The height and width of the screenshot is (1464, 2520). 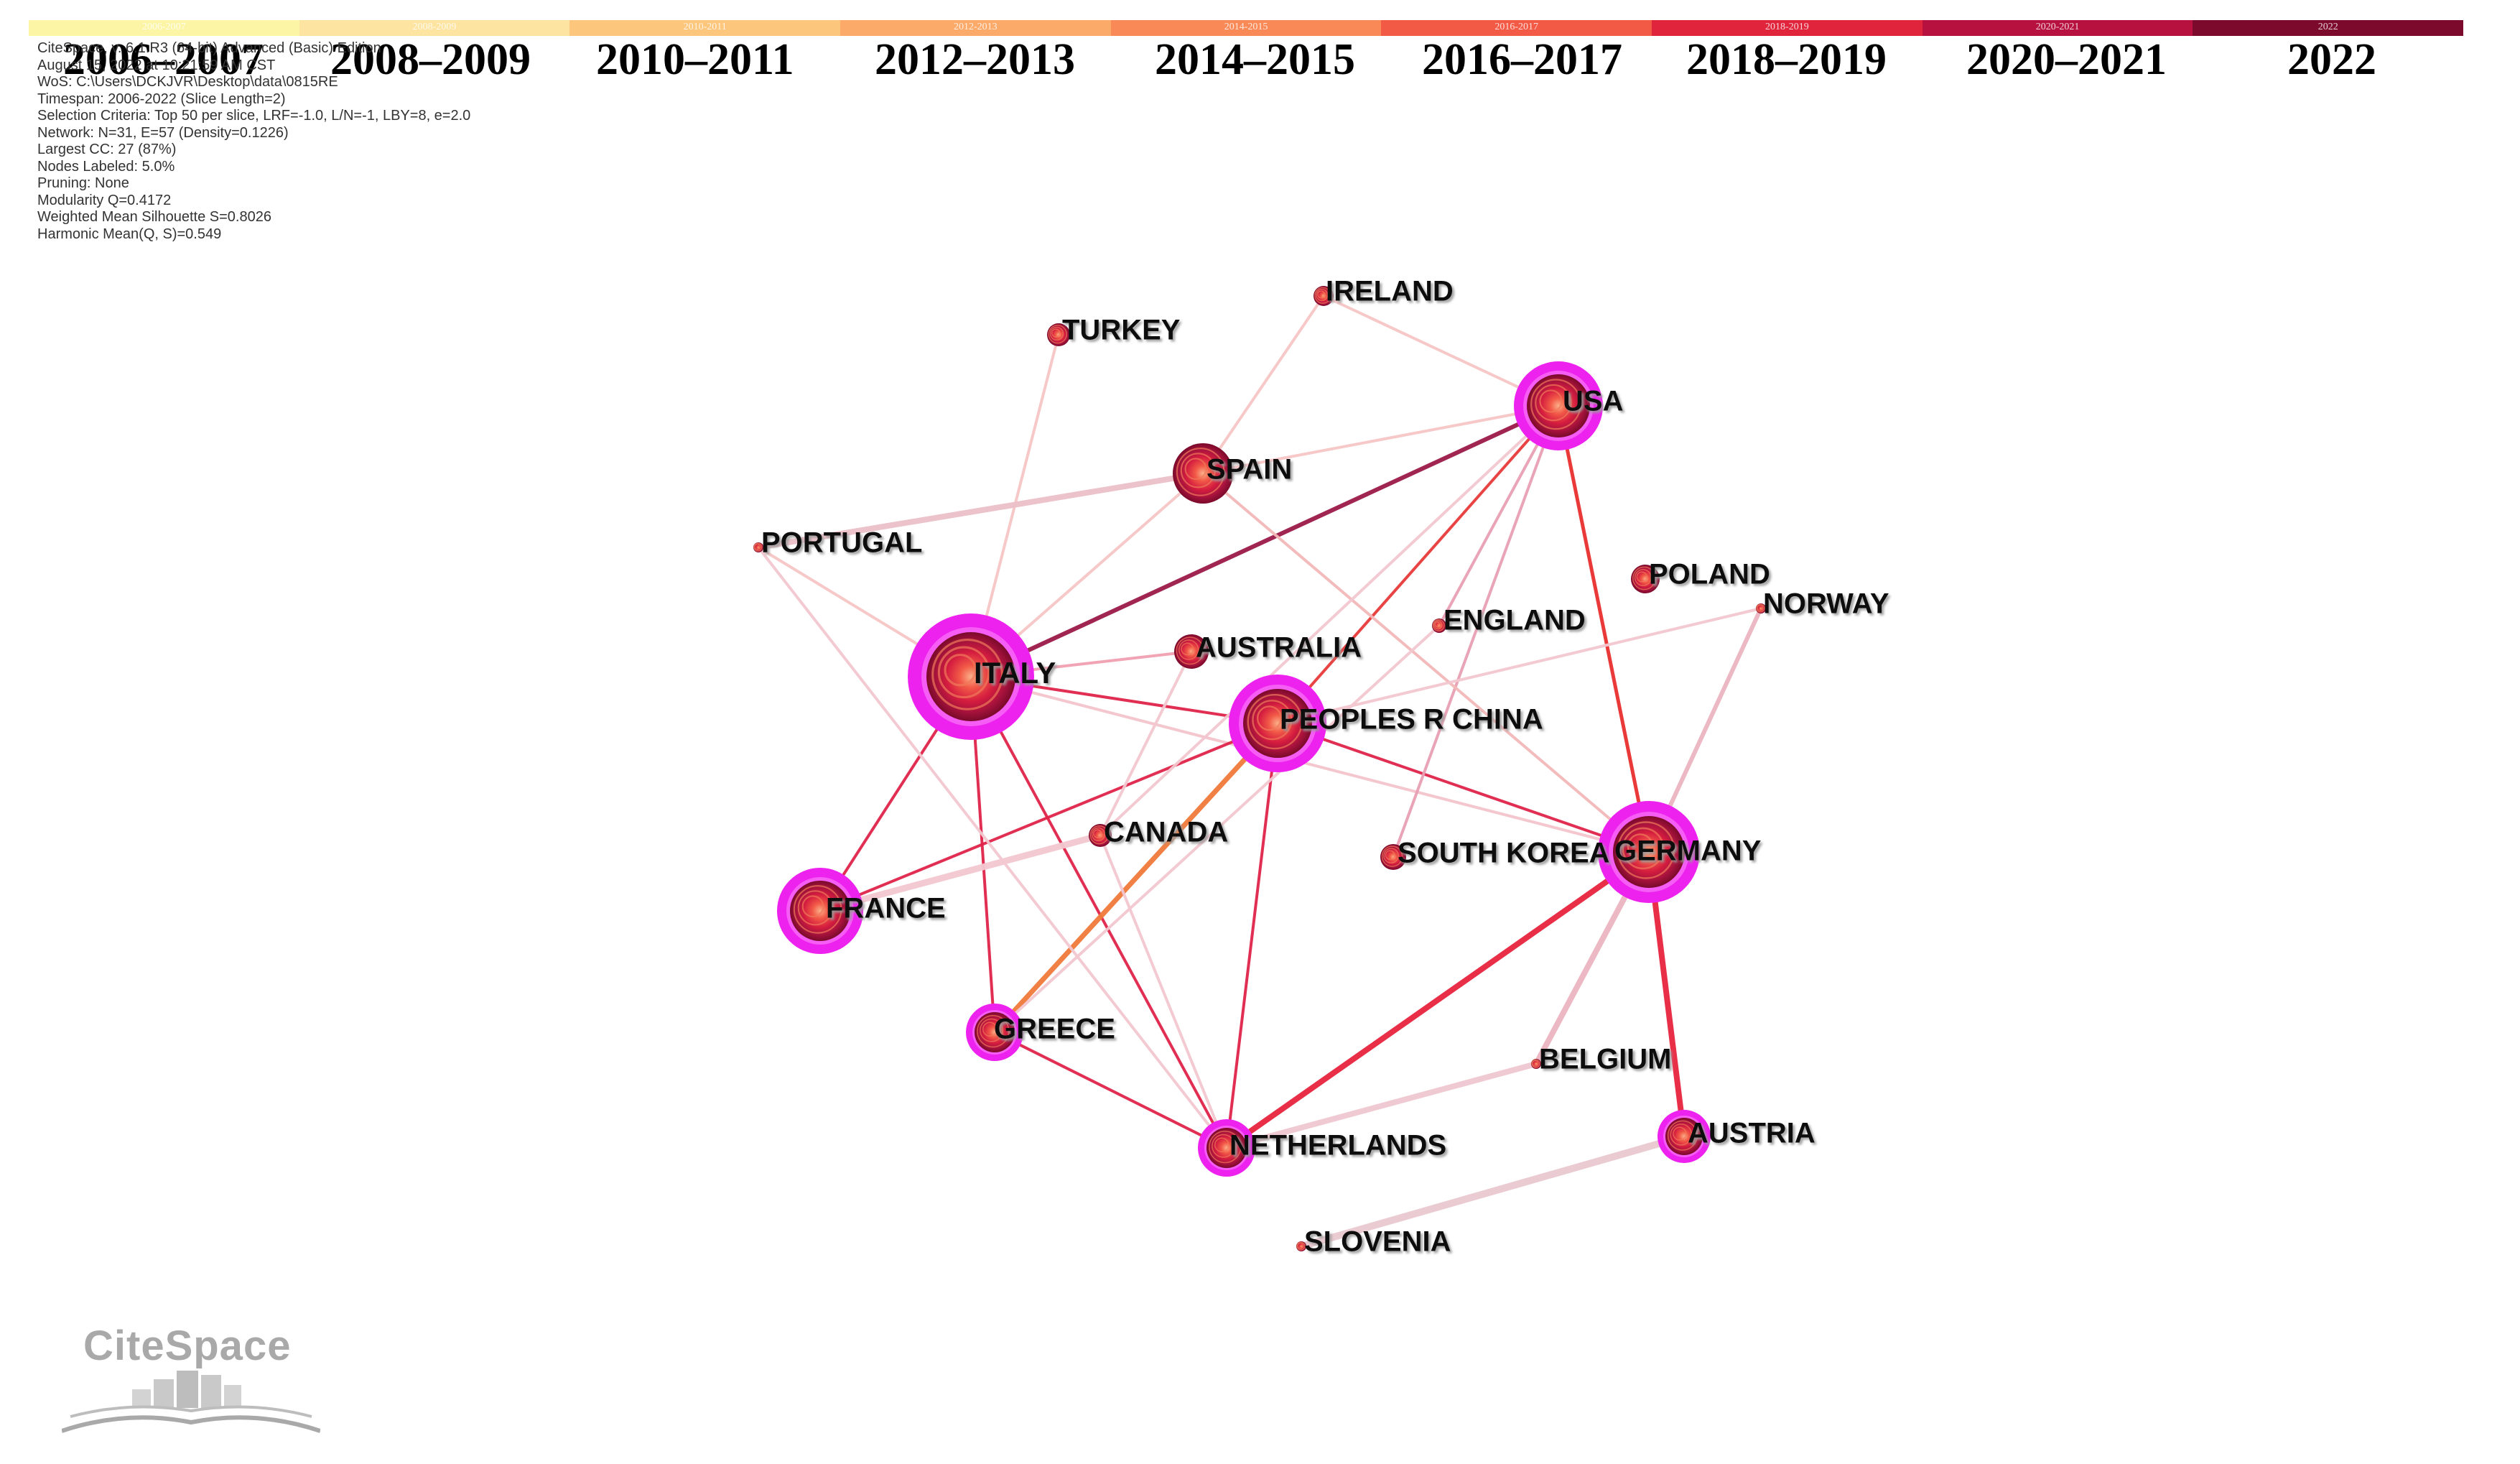 I want to click on timeline-year-label: 2020–2021, so click(x=2066, y=59).